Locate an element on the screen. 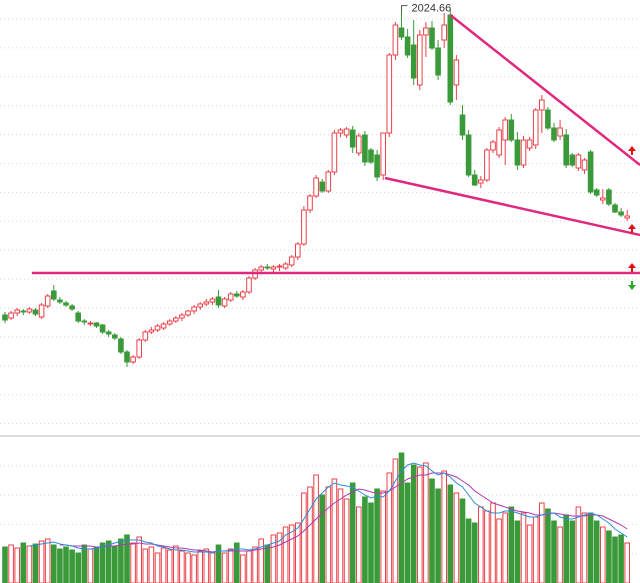 The image size is (640, 583). down-arrow is located at coordinates (632, 285).